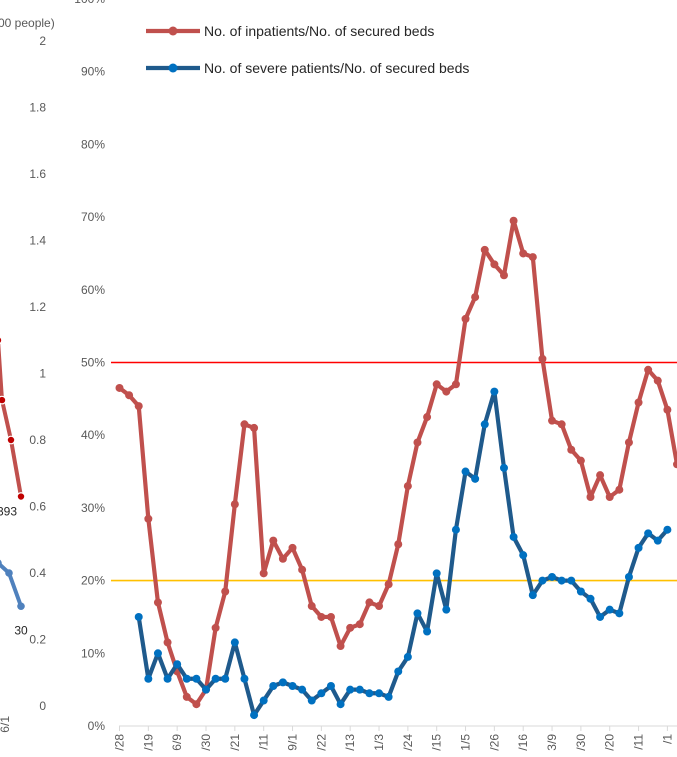 This screenshot has width=677, height=757. I want to click on main-y-tick-label: 80%, so click(93, 144).